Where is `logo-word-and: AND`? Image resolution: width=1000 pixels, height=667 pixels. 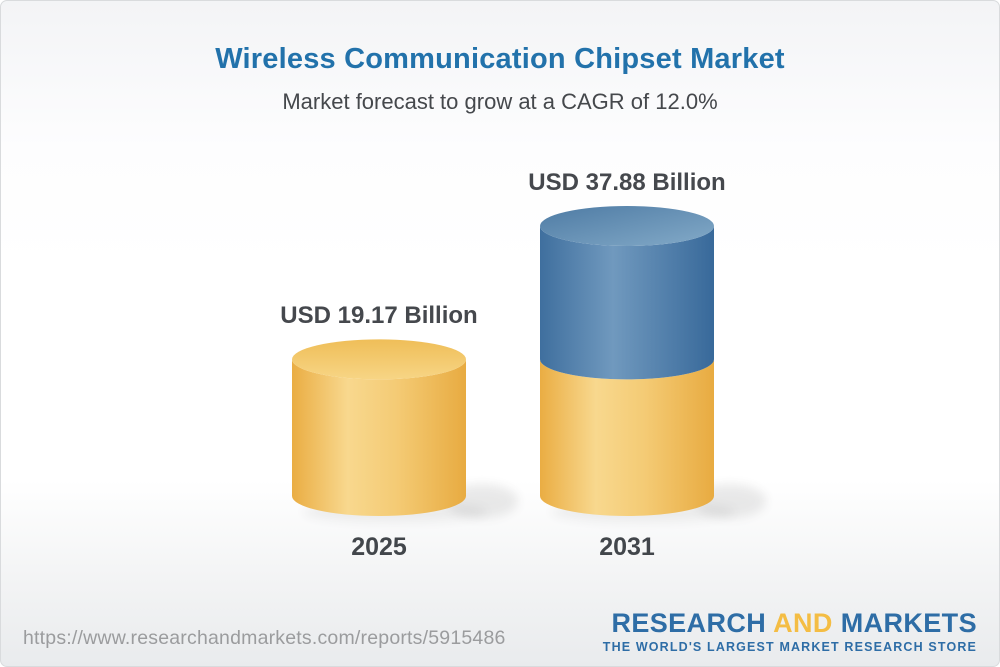 logo-word-and: AND is located at coordinates (803, 622).